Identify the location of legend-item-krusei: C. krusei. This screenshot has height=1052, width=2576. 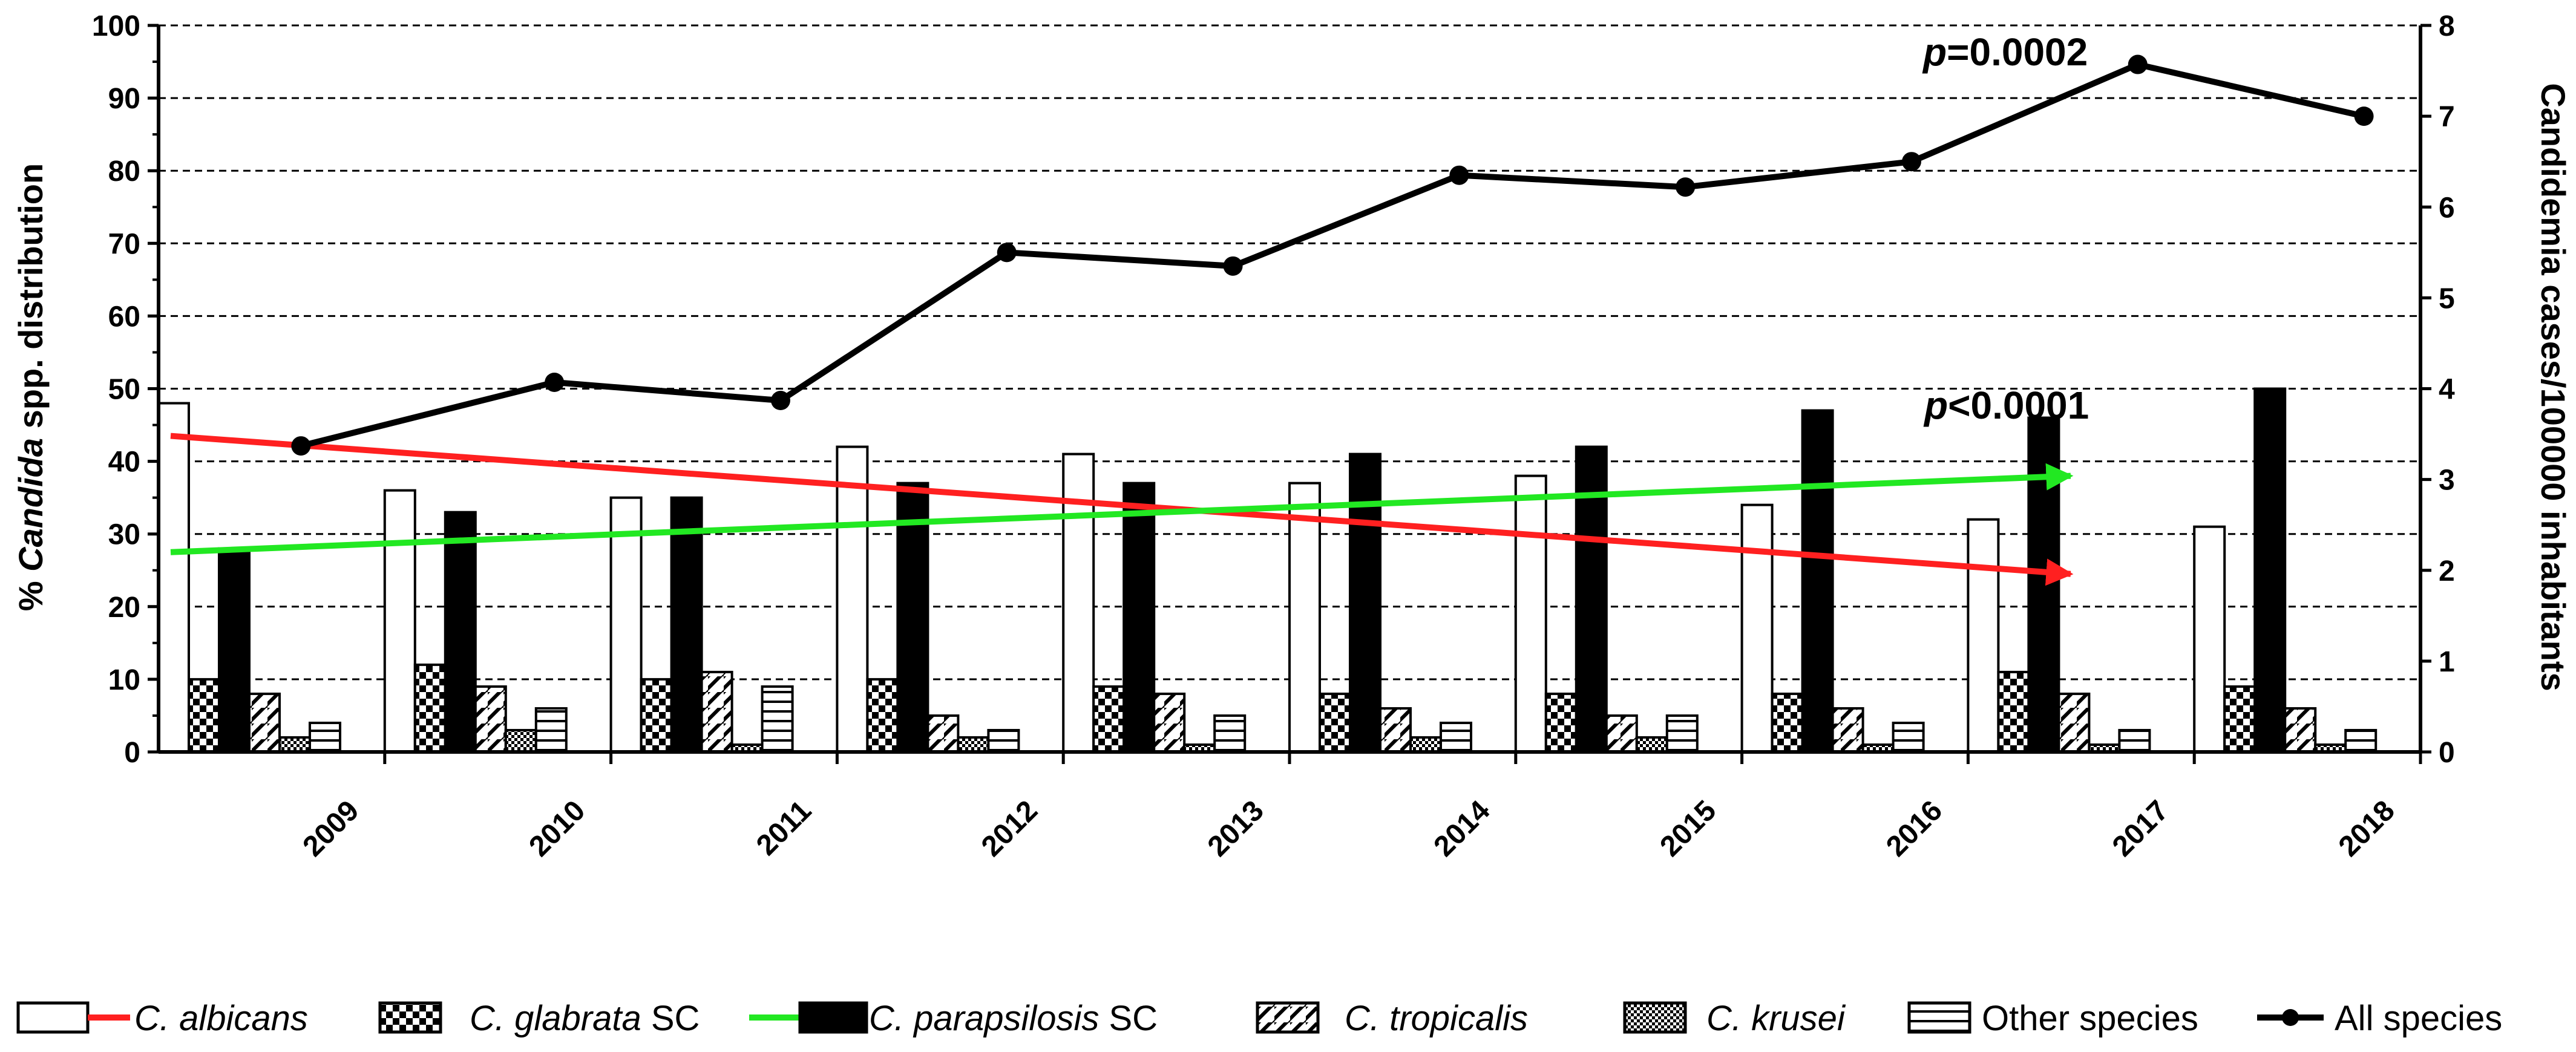
(1734, 1018).